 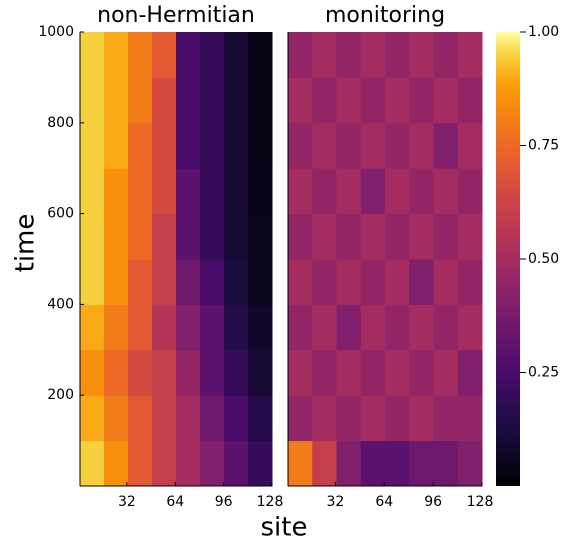 I want to click on x-axis-label: site, so click(x=284, y=527).